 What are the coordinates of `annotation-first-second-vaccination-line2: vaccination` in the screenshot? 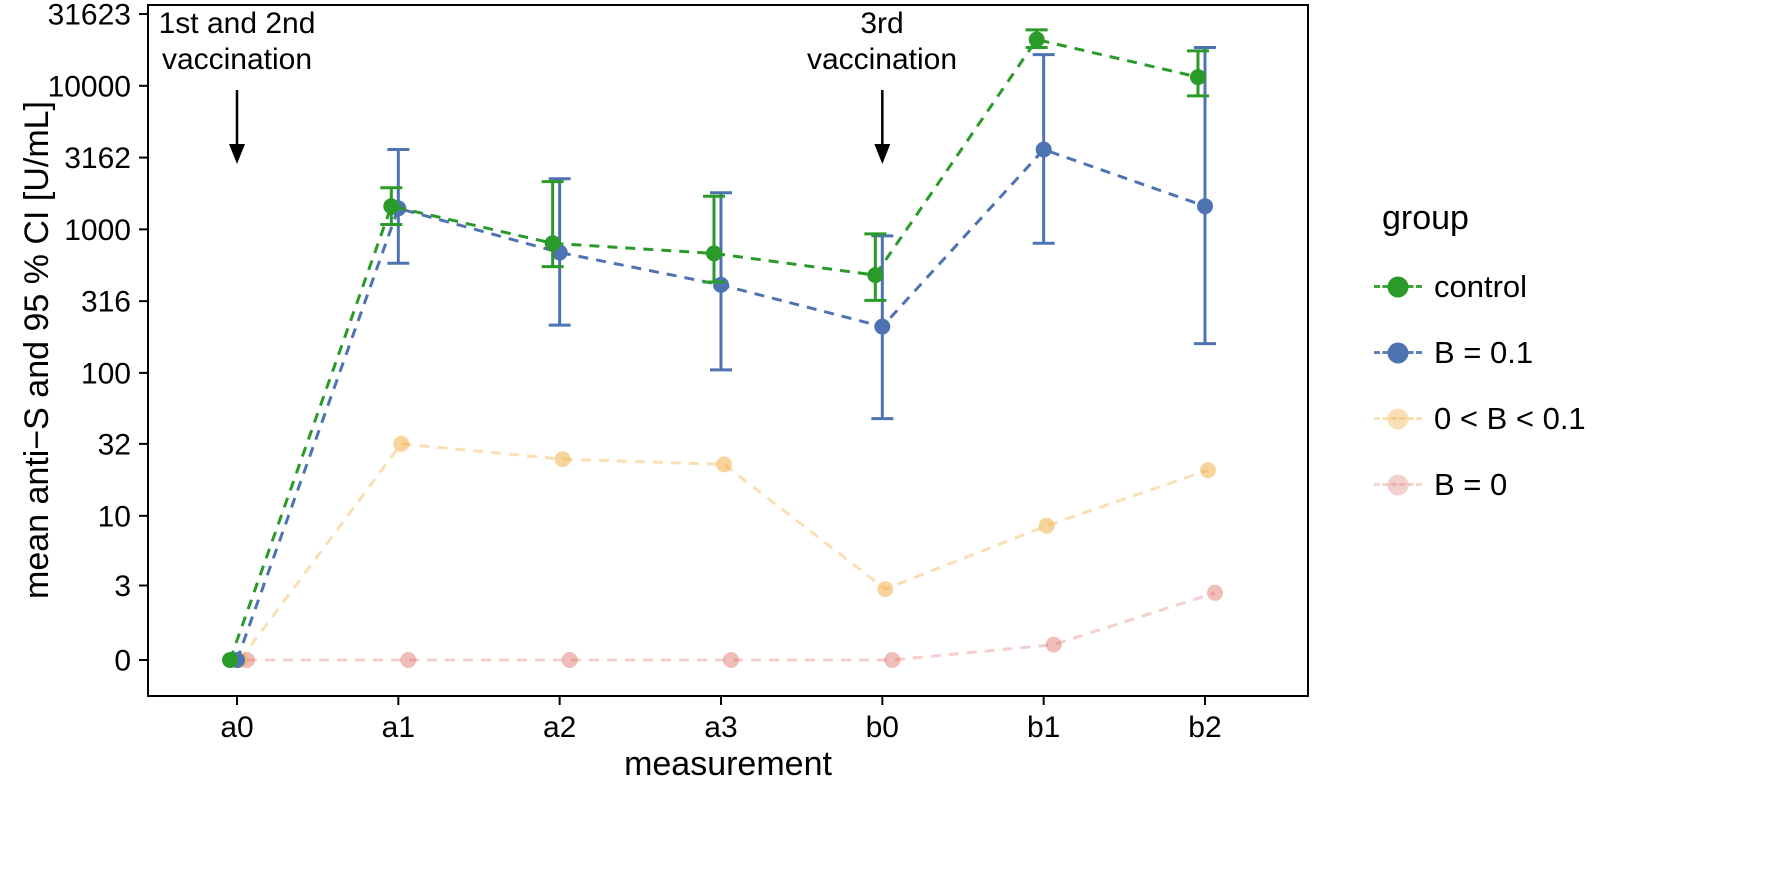 It's located at (237, 59).